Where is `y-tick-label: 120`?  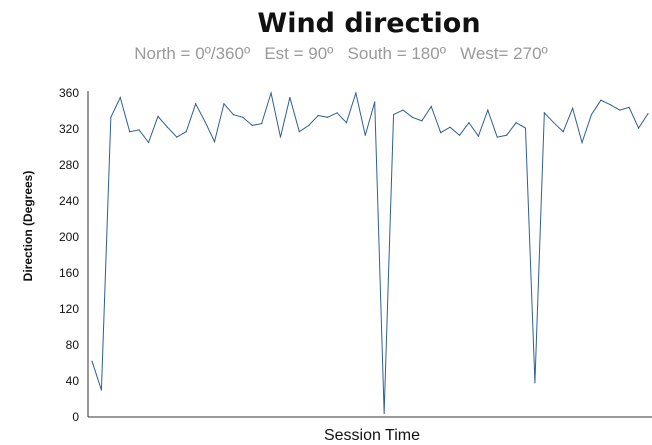 y-tick-label: 120 is located at coordinates (69, 309).